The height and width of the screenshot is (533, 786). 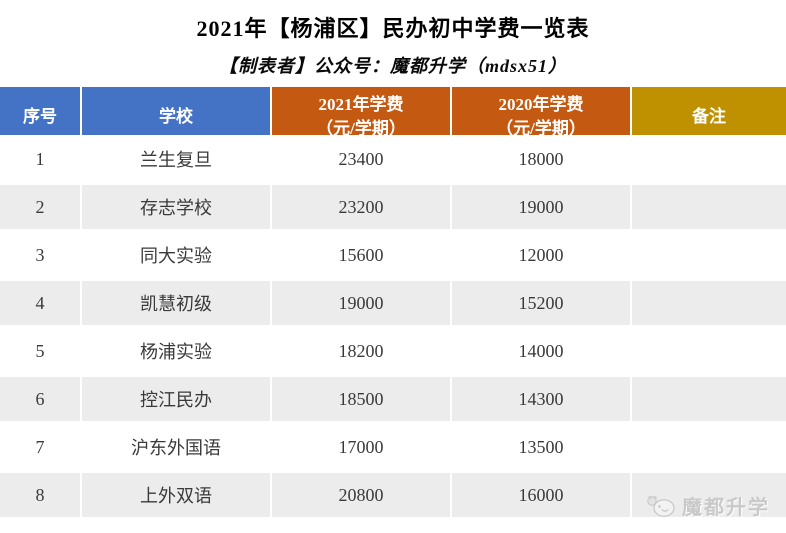 What do you see at coordinates (541, 105) in the screenshot?
I see `column-header-fee-2020-line1: 2020年学费` at bounding box center [541, 105].